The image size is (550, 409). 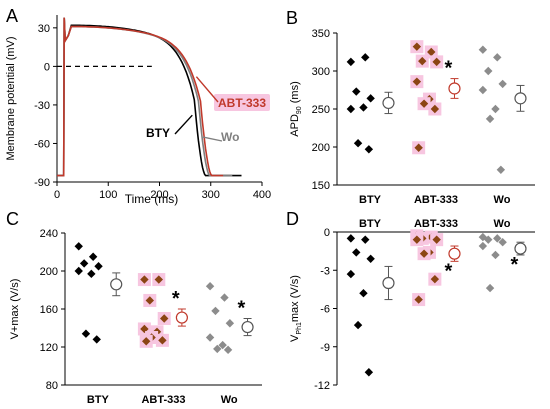 What do you see at coordinates (158, 133) in the screenshot?
I see `a-series-label-bty: BTY` at bounding box center [158, 133].